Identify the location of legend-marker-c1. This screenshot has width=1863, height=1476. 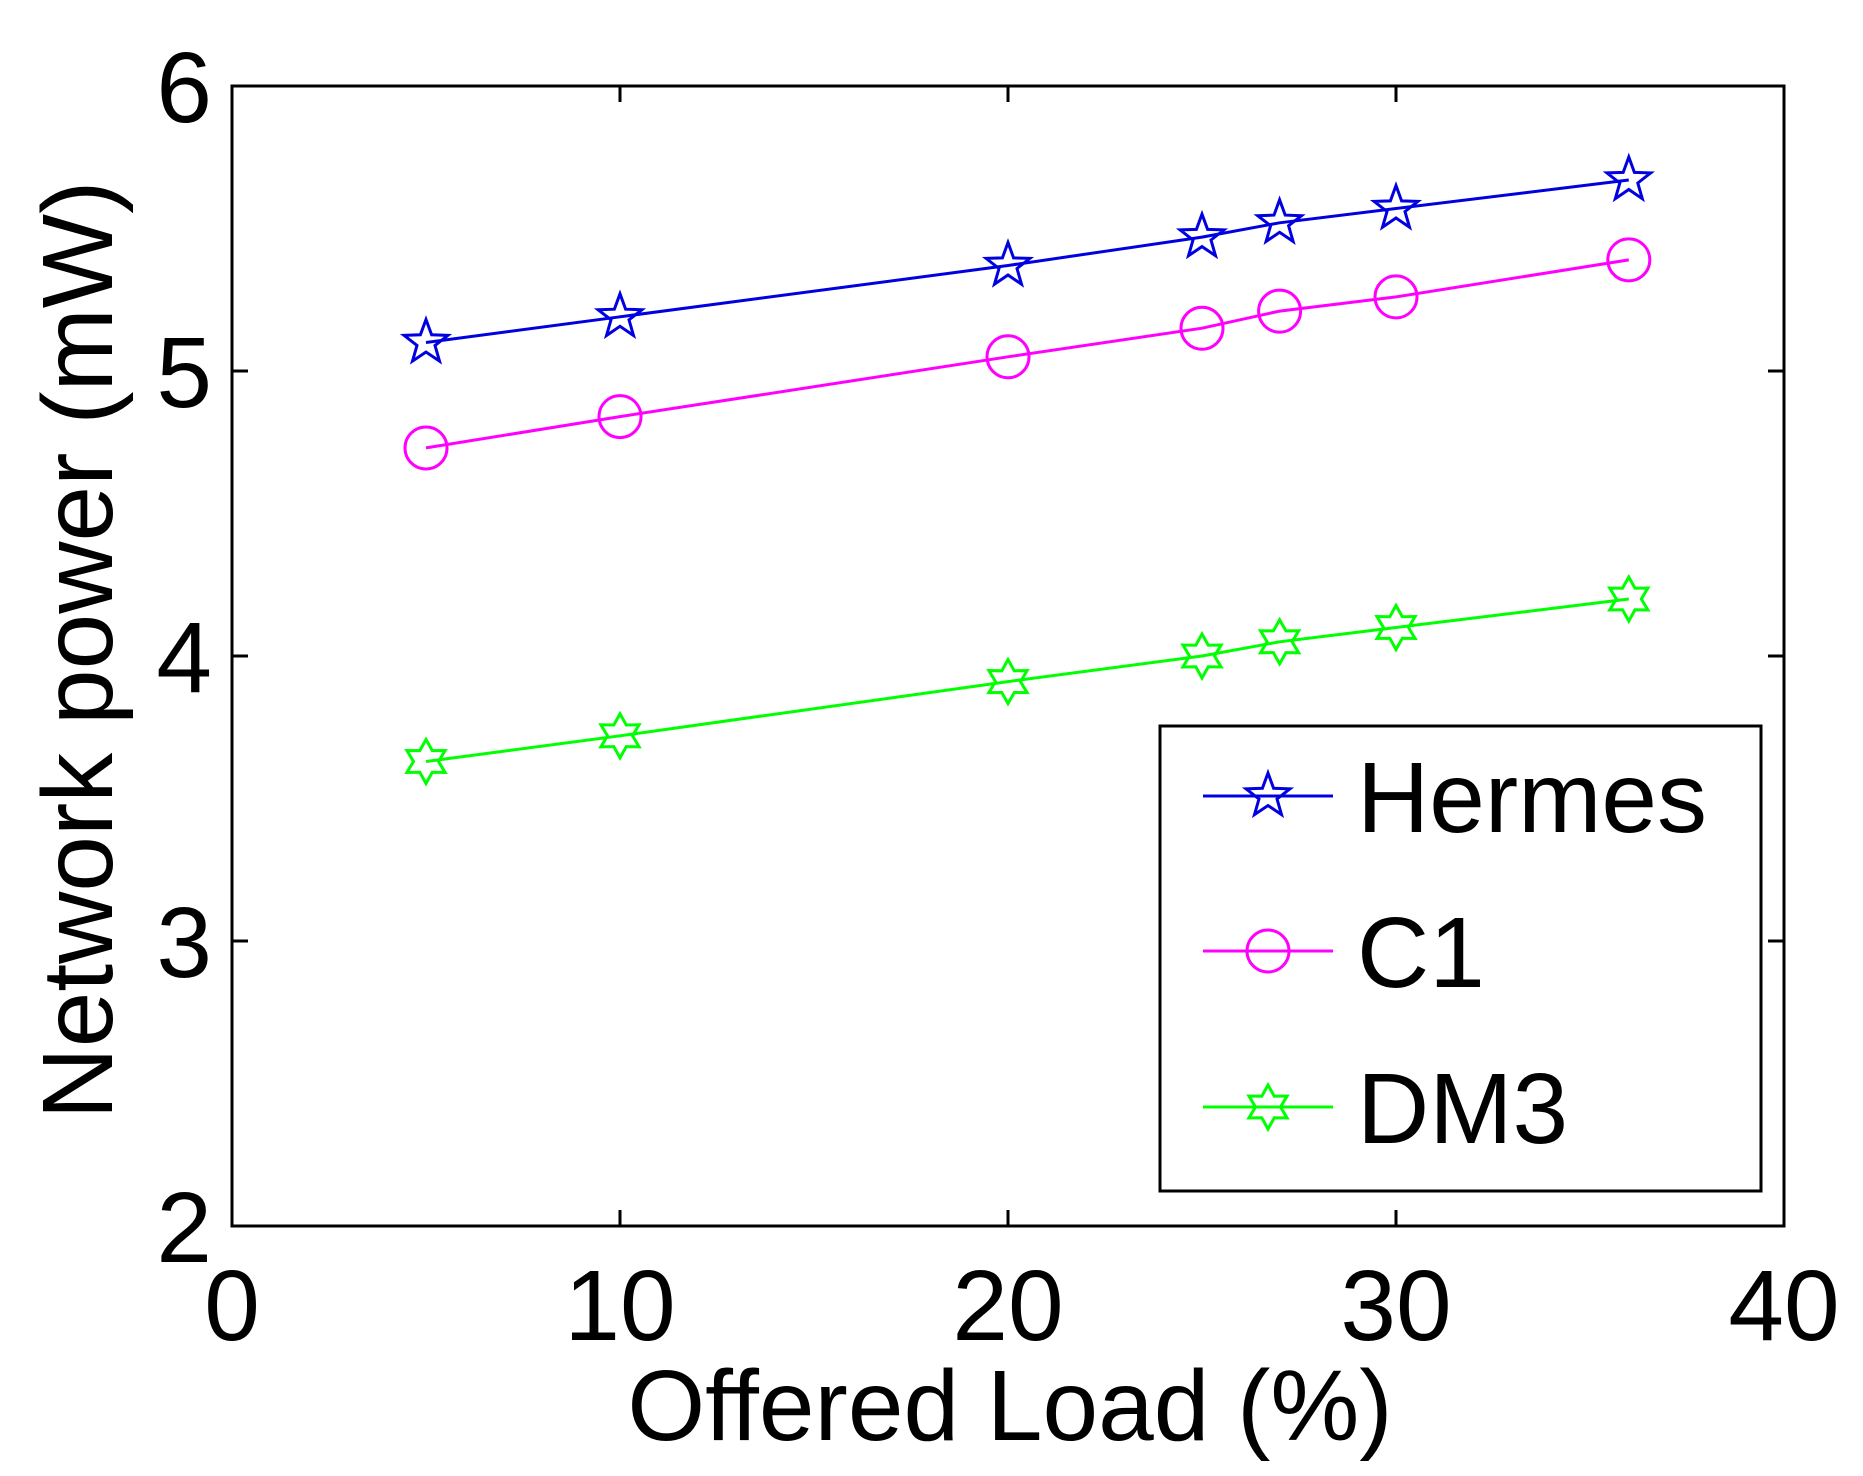
(1268, 951).